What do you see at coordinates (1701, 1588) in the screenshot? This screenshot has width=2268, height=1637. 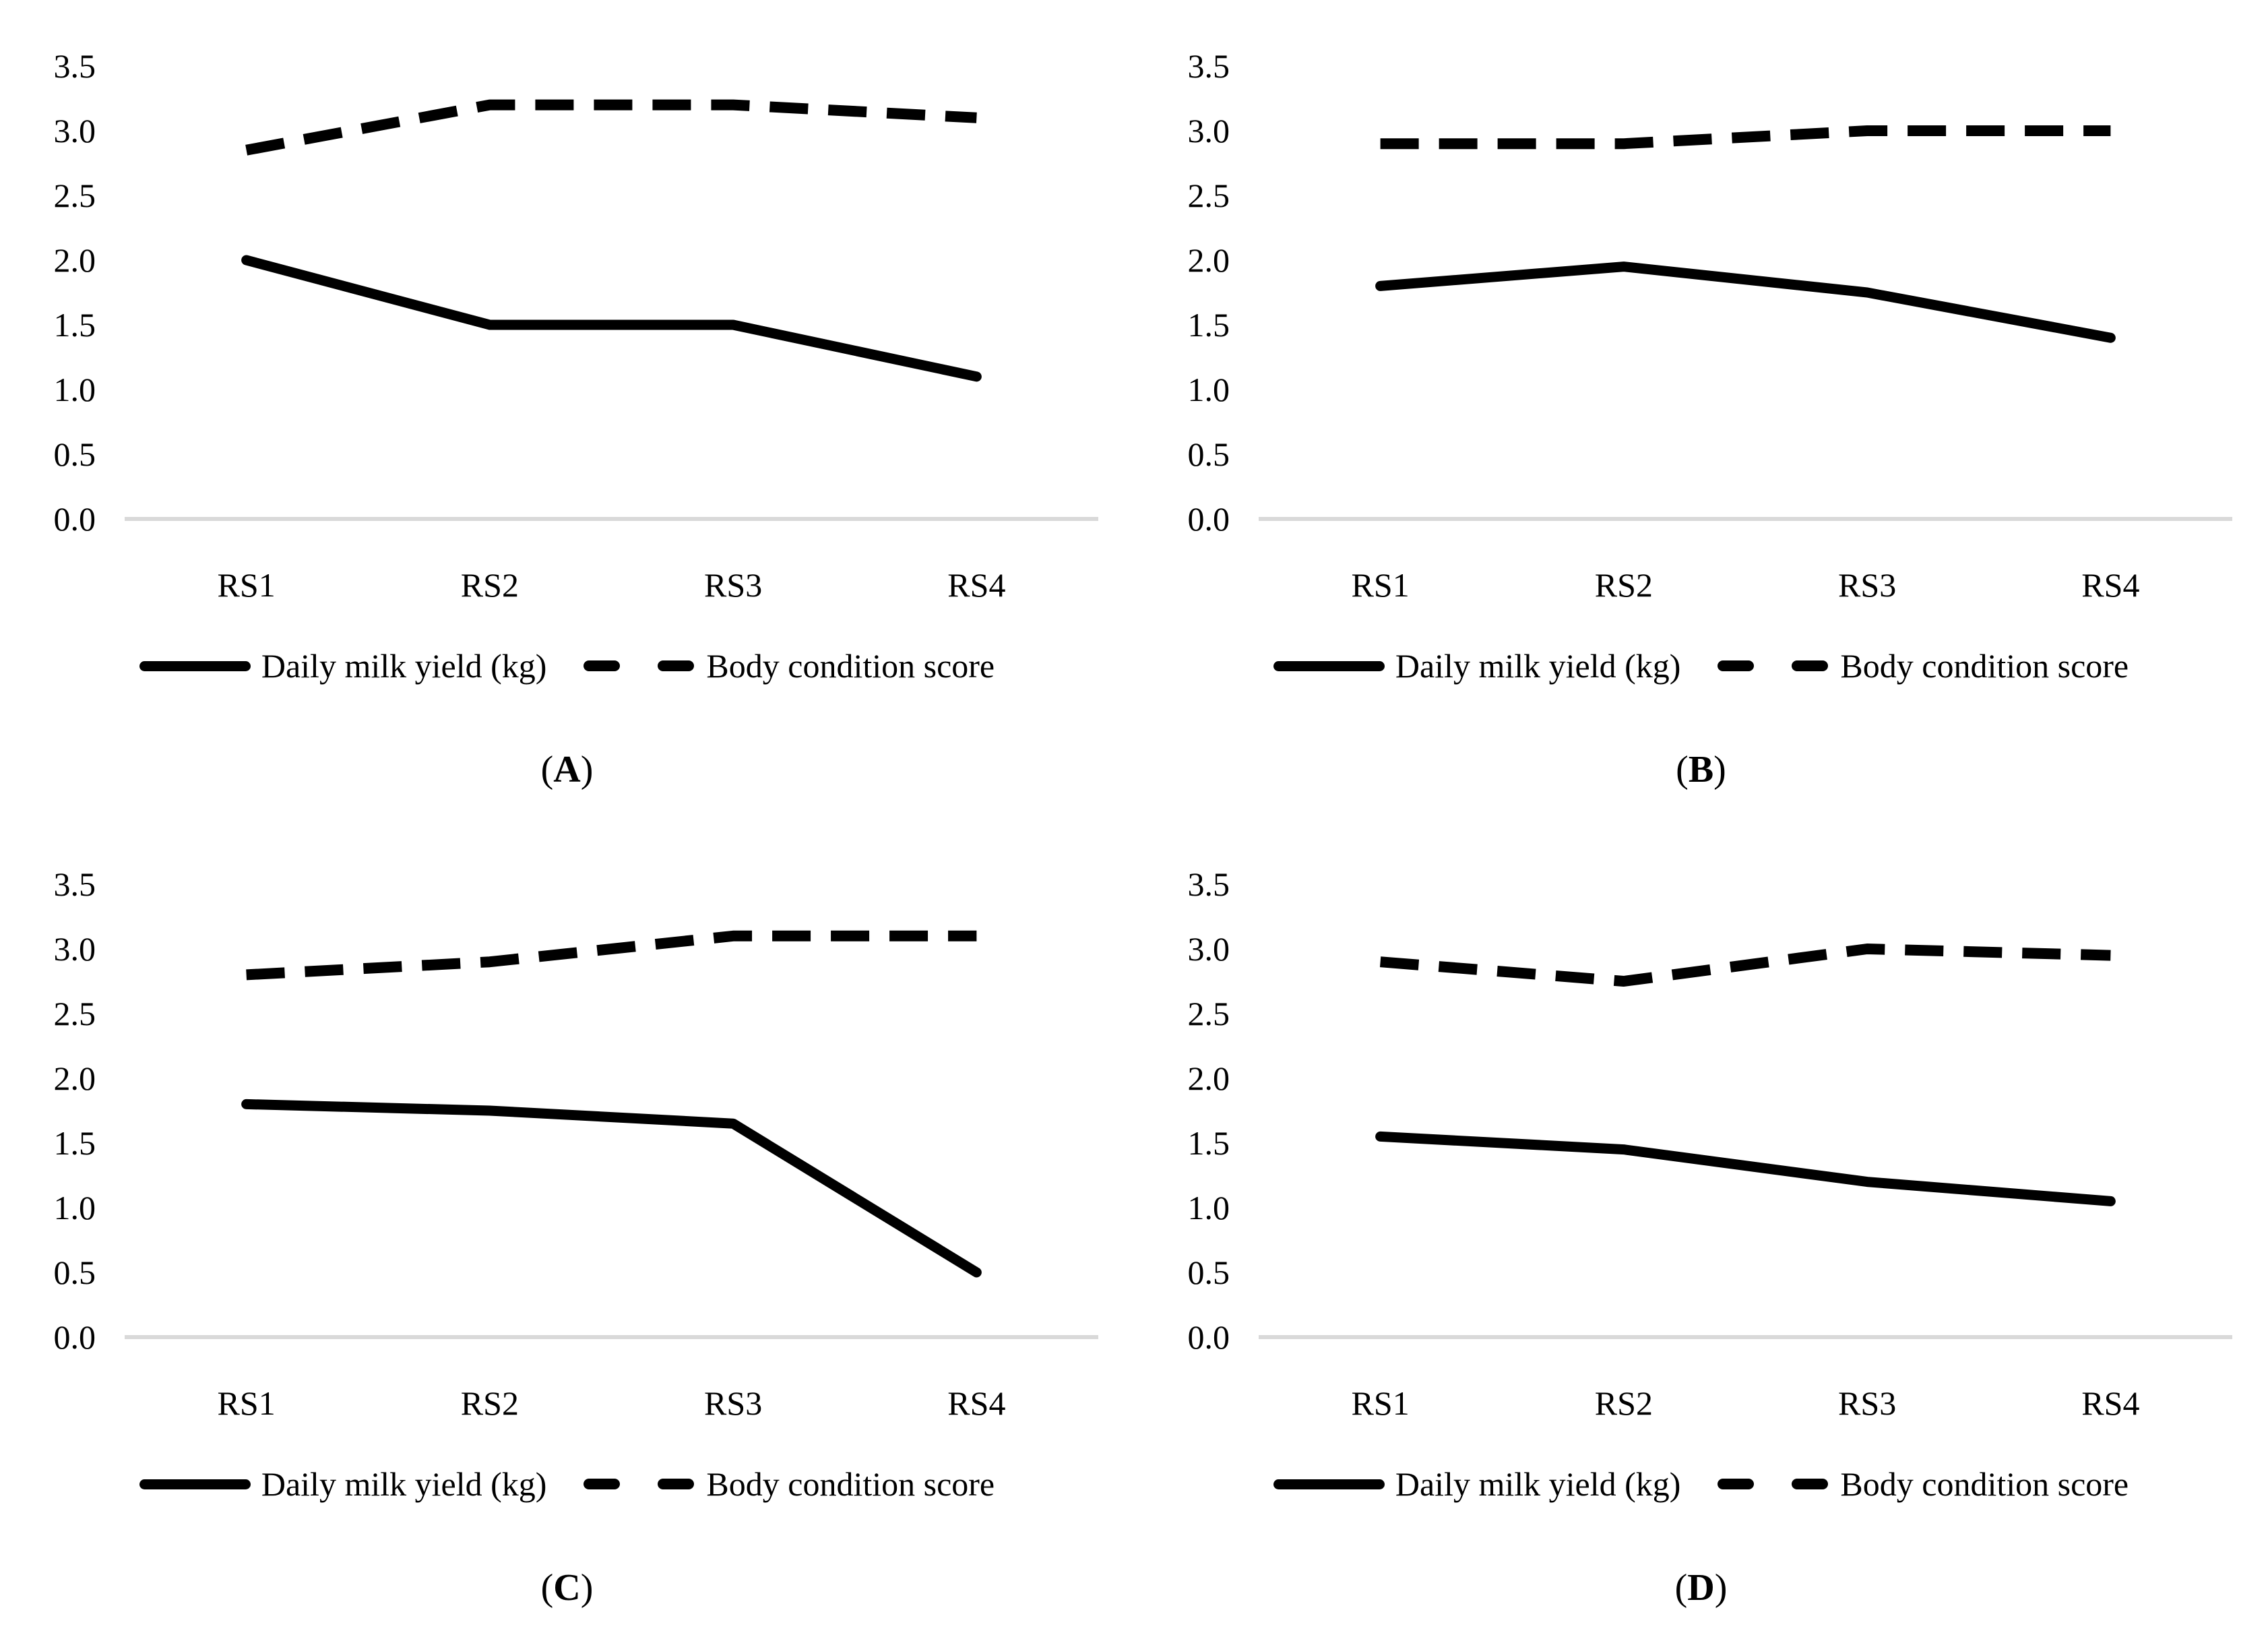 I see `panel-caption-d: (D)` at bounding box center [1701, 1588].